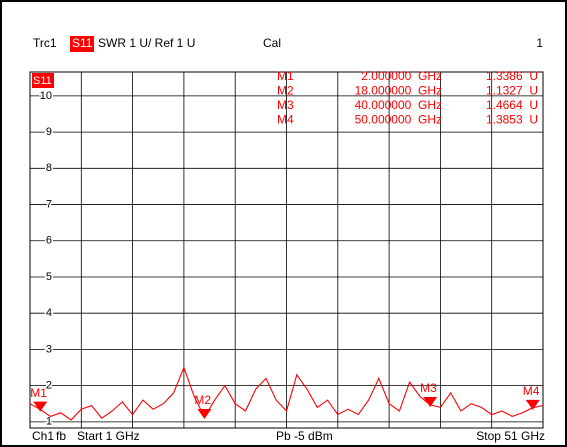  What do you see at coordinates (401, 76) in the screenshot?
I see `marker-x: 2.000000 GHz` at bounding box center [401, 76].